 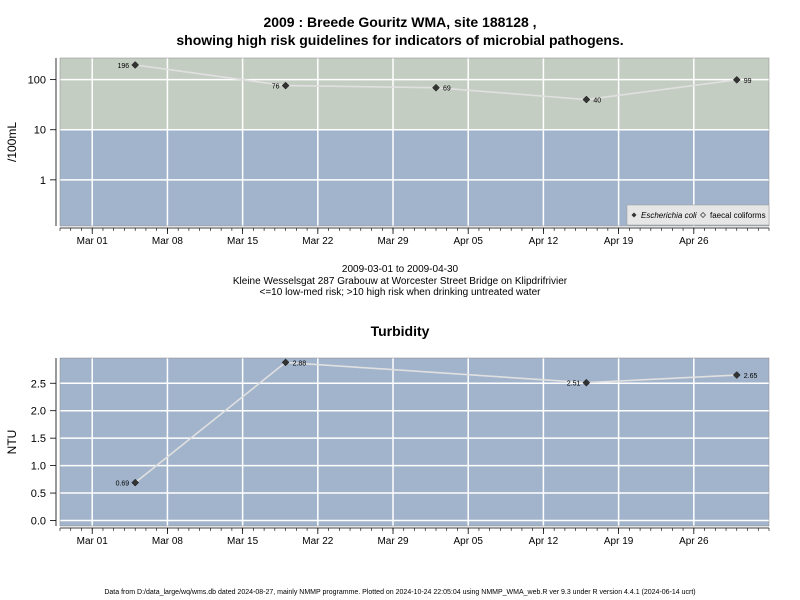 I want to click on p1-data-label: 69, so click(x=447, y=89).